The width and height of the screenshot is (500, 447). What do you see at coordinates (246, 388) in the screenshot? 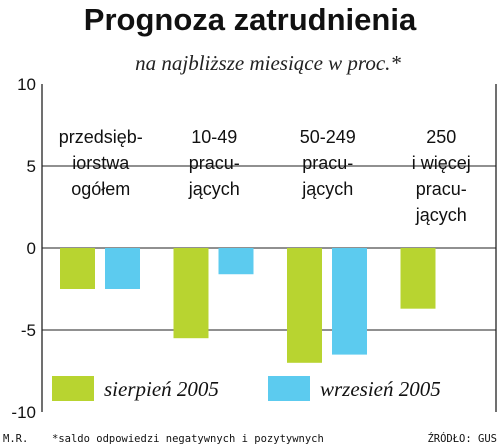
I see `legend: sierpień 2005 wrzesień 2005` at bounding box center [246, 388].